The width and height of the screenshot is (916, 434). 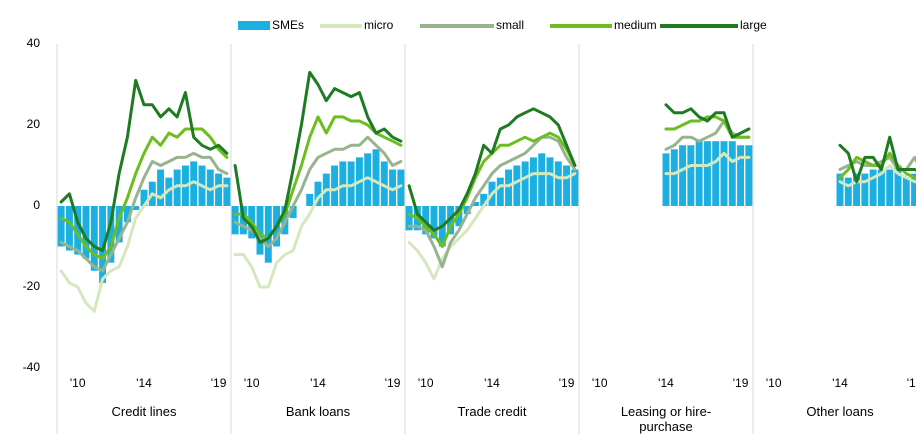 What do you see at coordinates (32, 367) in the screenshot?
I see `y-tick-label: -40` at bounding box center [32, 367].